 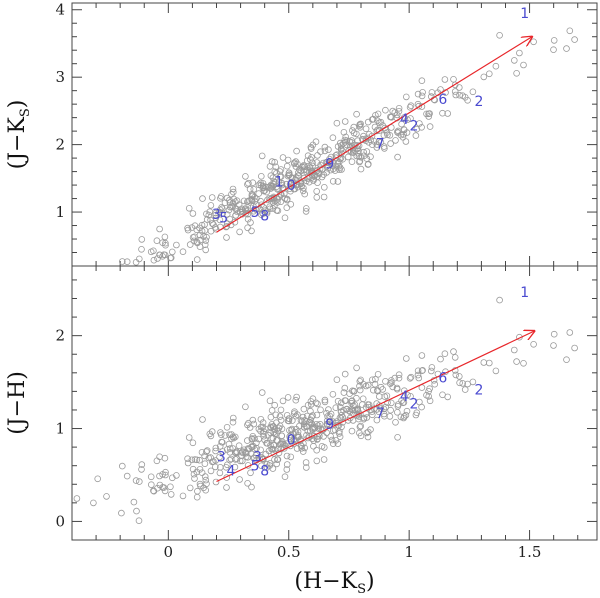 What do you see at coordinates (524, 293) in the screenshot?
I see `labeled-point: 1` at bounding box center [524, 293].